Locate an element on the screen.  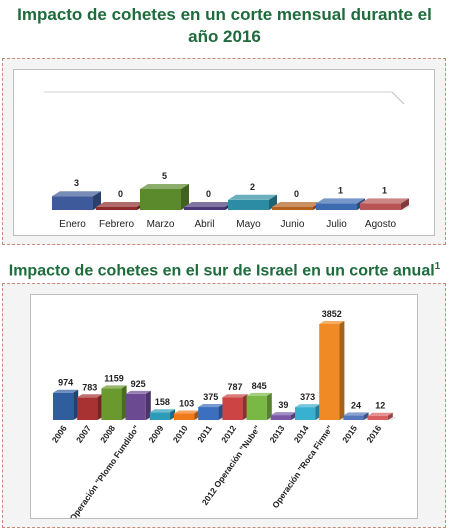
annual-bar-9-side is located at coordinates (293, 416).